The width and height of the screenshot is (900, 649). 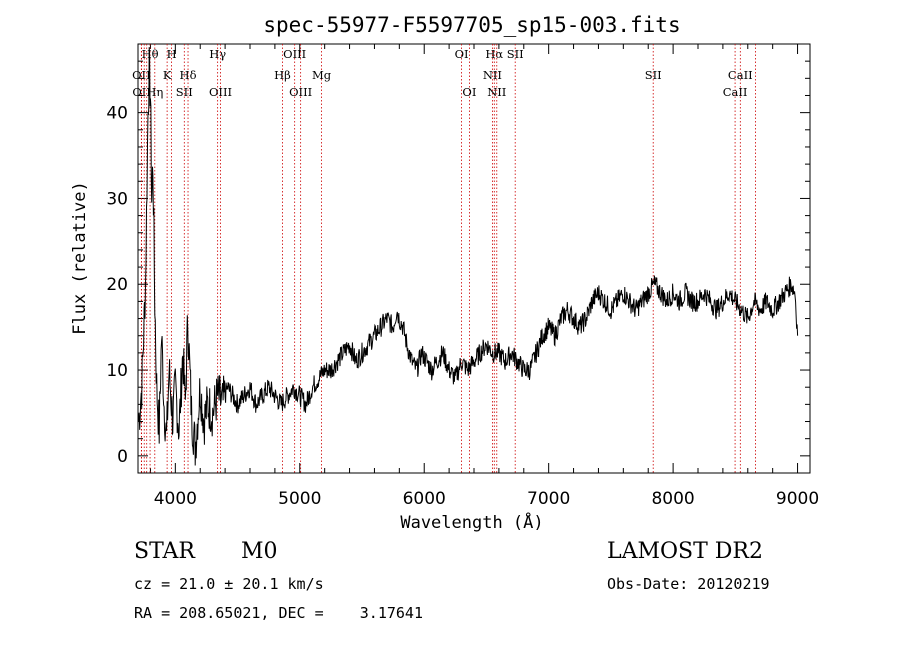 What do you see at coordinates (172, 54) in the screenshot?
I see `line-marker-label: H` at bounding box center [172, 54].